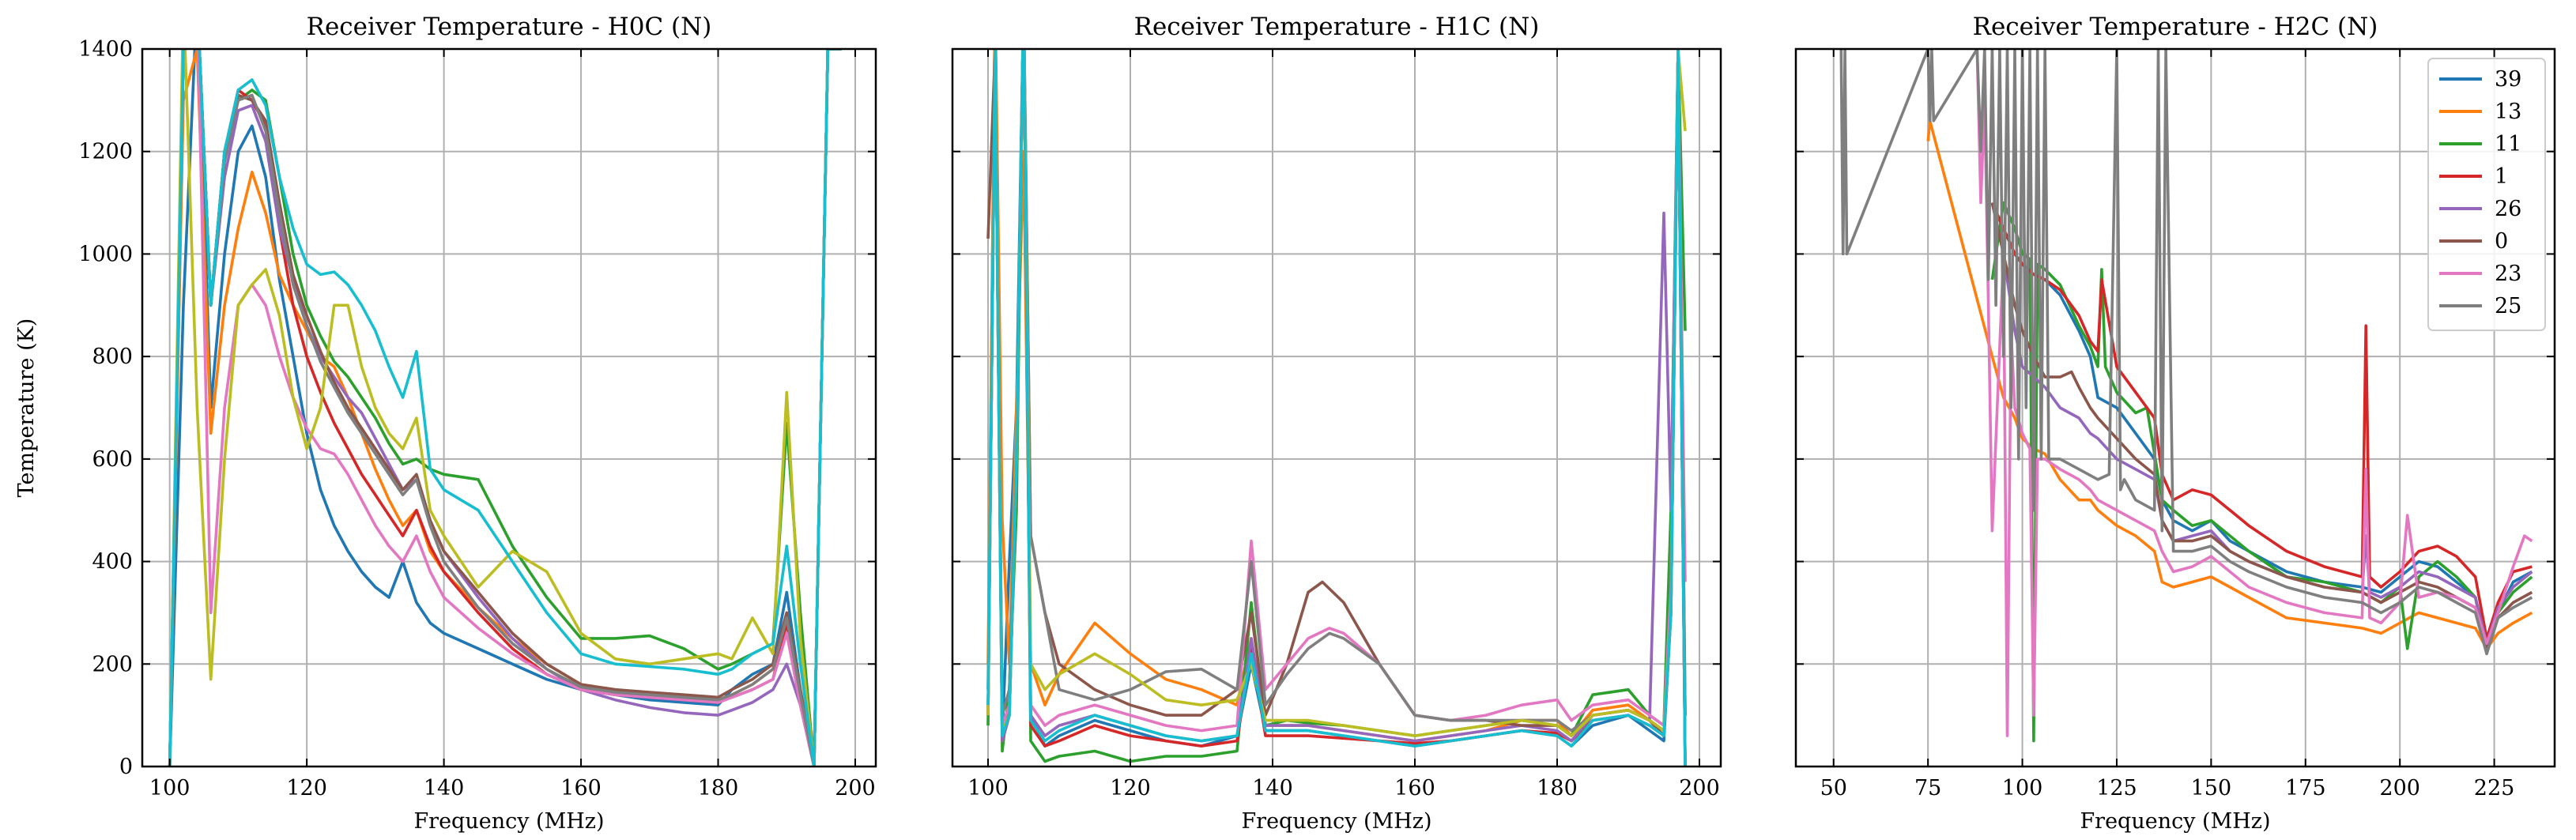  What do you see at coordinates (2508, 306) in the screenshot?
I see `legend-label: 25` at bounding box center [2508, 306].